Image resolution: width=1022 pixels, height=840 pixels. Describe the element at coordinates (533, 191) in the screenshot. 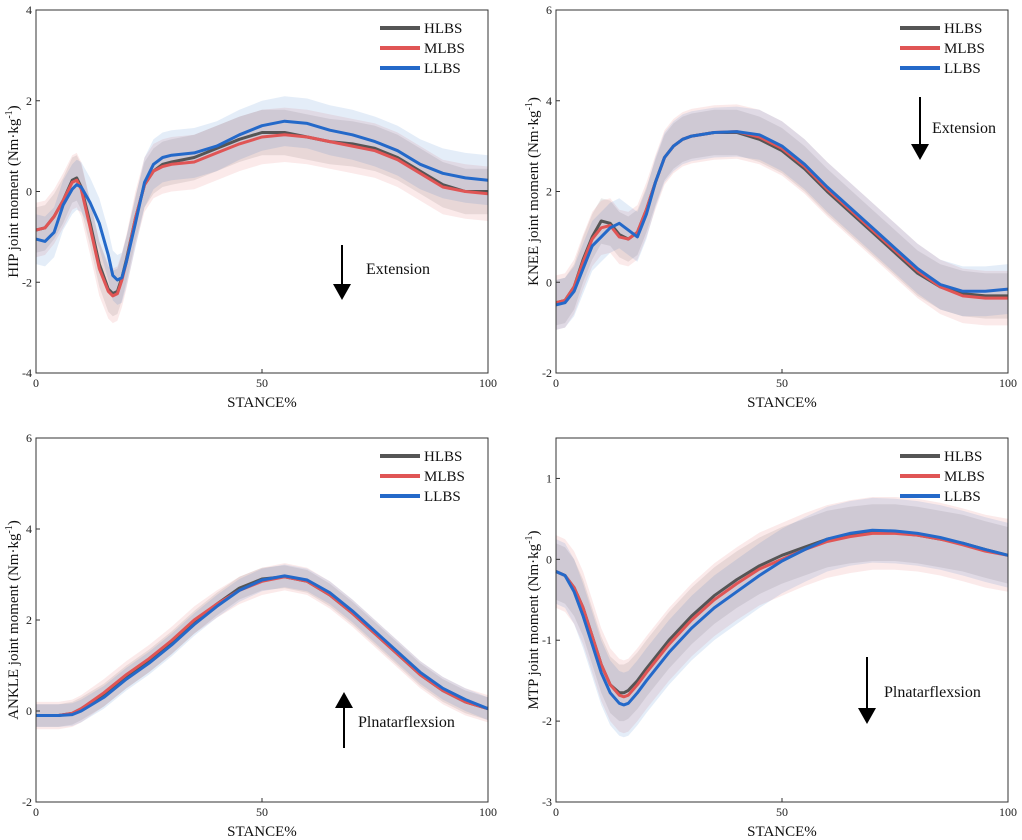

I see `knee-ylabel: KNEE joint moment (Nm·kg-1)` at that location.